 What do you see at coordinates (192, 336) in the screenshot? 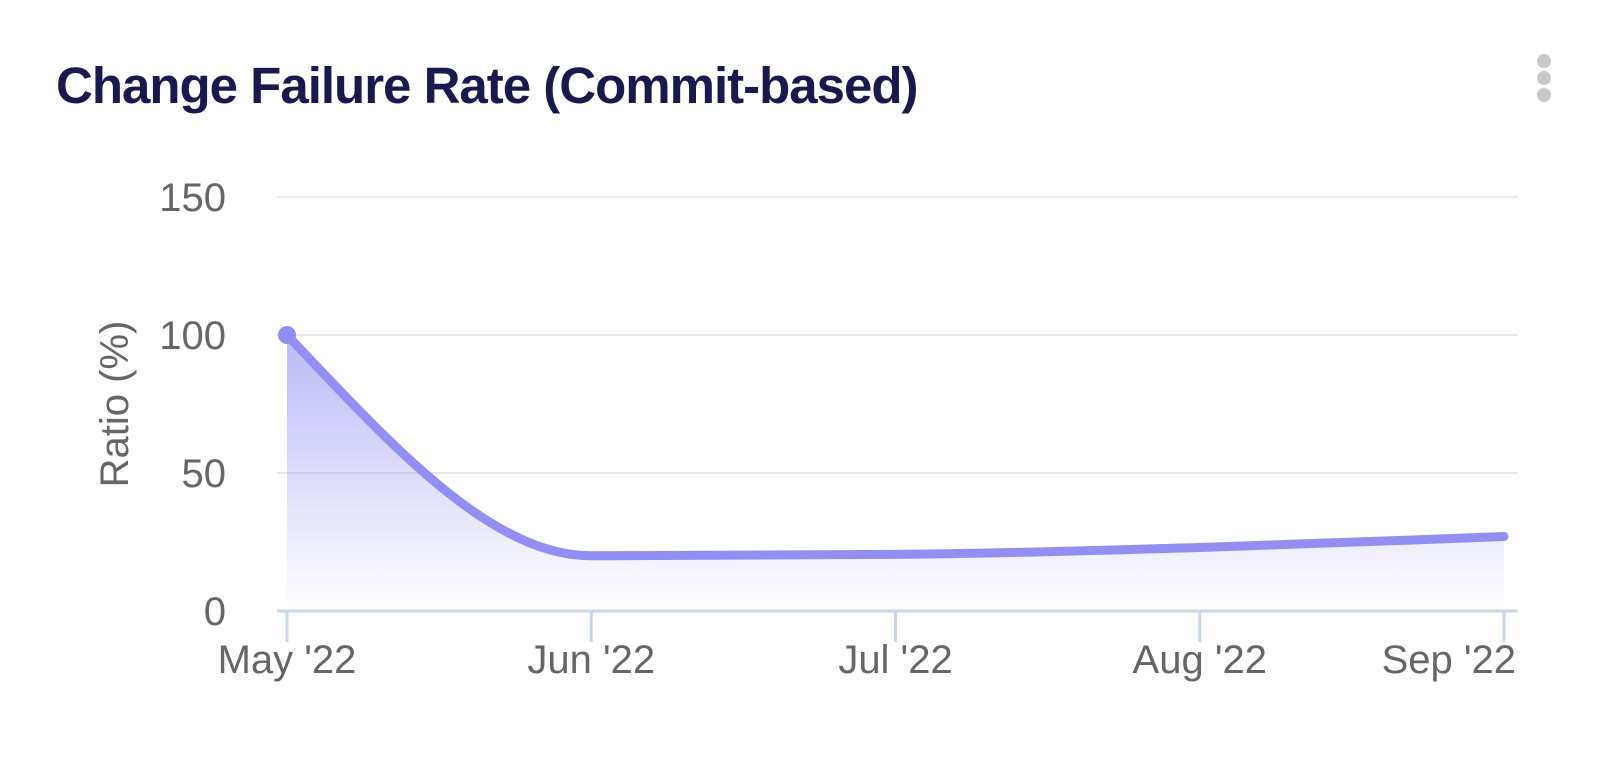
I see `y-axis-tick-label: 100` at bounding box center [192, 336].